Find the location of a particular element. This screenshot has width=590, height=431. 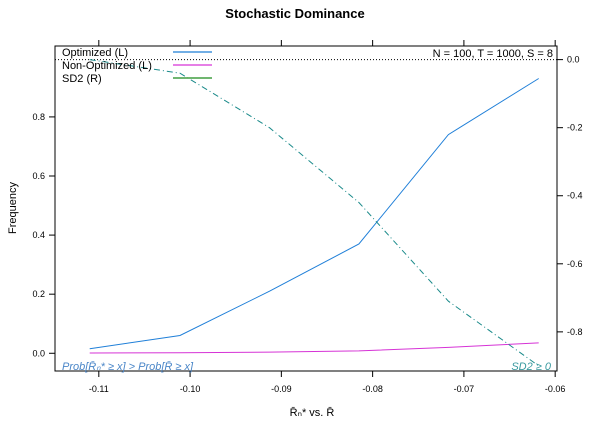

y-tick-label-left: 0.8 is located at coordinates (38, 117).